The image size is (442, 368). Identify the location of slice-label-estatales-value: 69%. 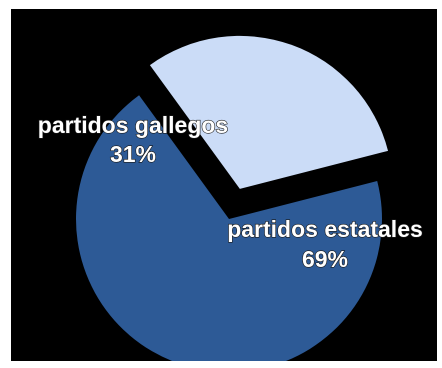
(325, 259).